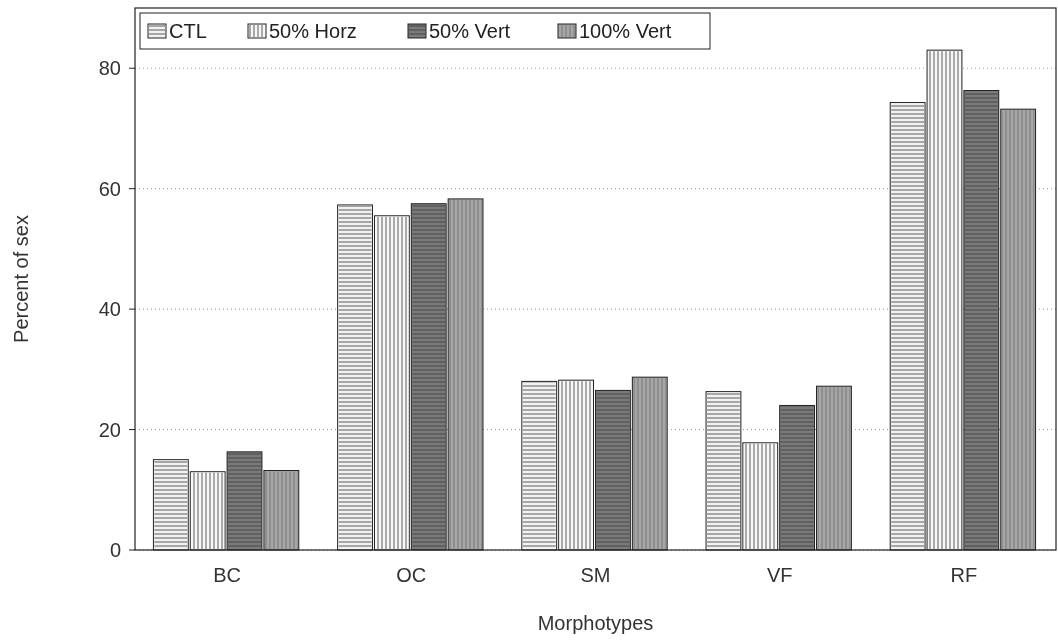 Image resolution: width=1058 pixels, height=642 pixels. What do you see at coordinates (964, 575) in the screenshot?
I see `x-tick-label: RF` at bounding box center [964, 575].